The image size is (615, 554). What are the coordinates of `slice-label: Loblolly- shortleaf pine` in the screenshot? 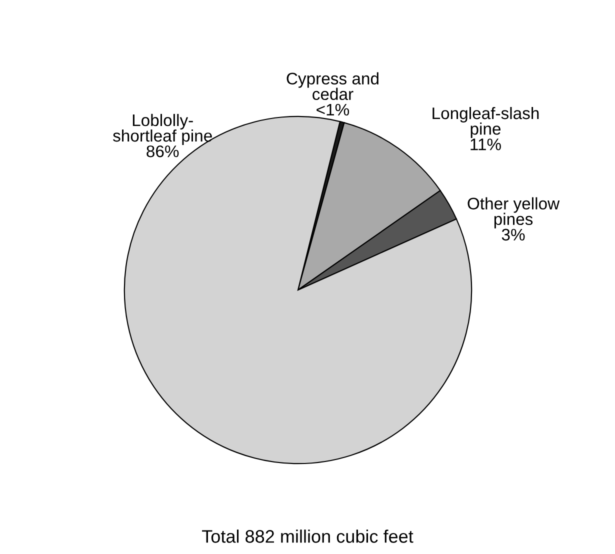 It's located at (162, 129).